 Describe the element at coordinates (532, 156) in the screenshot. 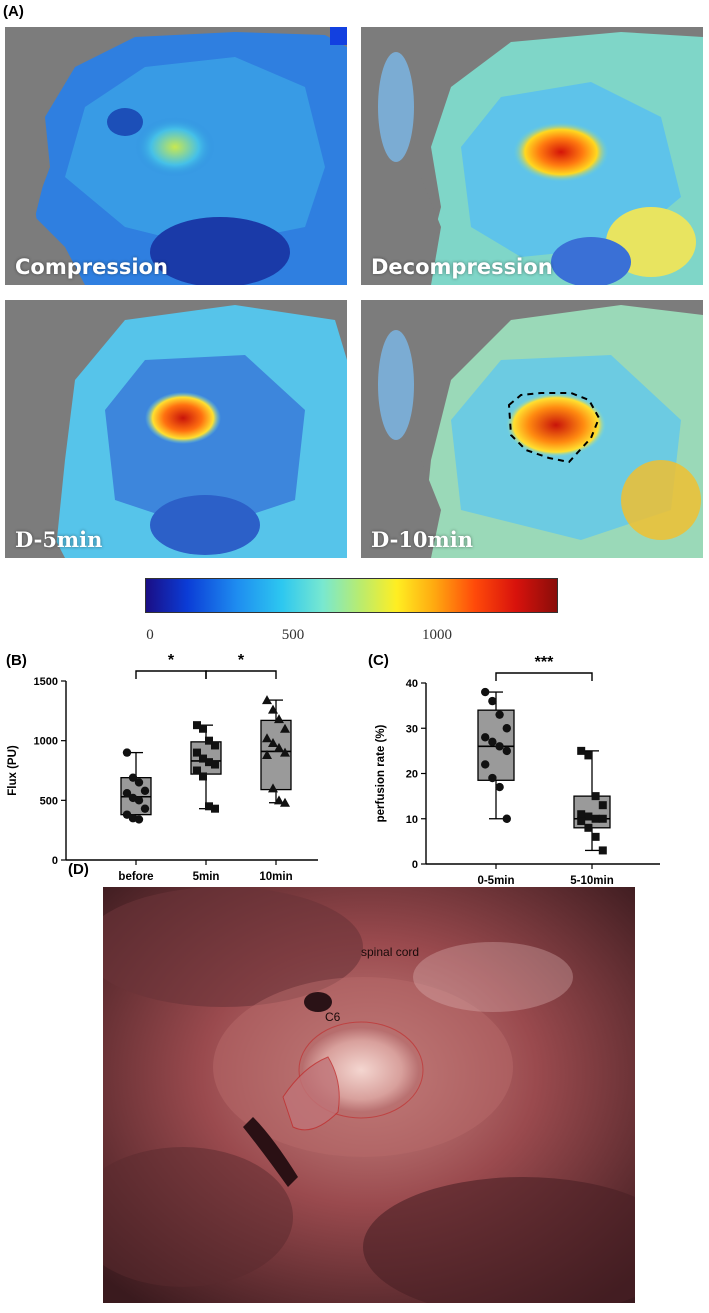

I see `speckle-image-decompression: Decompression` at that location.